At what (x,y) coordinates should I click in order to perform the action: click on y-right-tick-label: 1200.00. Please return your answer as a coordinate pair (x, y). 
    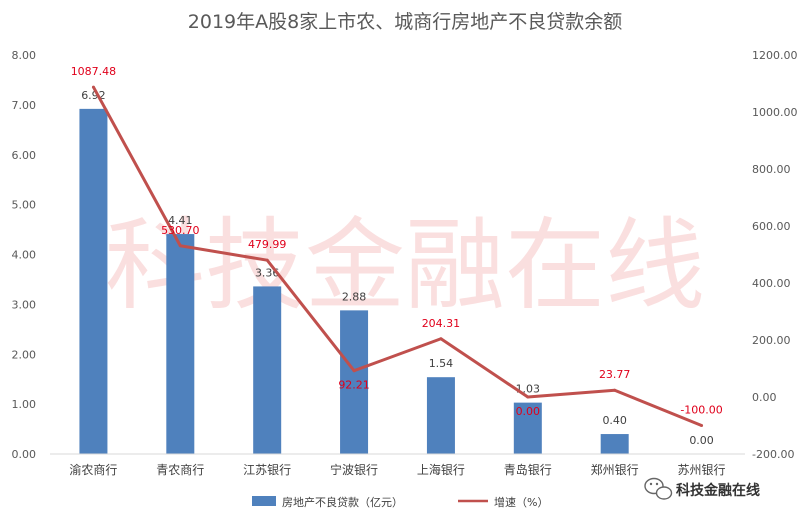
    Looking at the image, I should click on (775, 55).